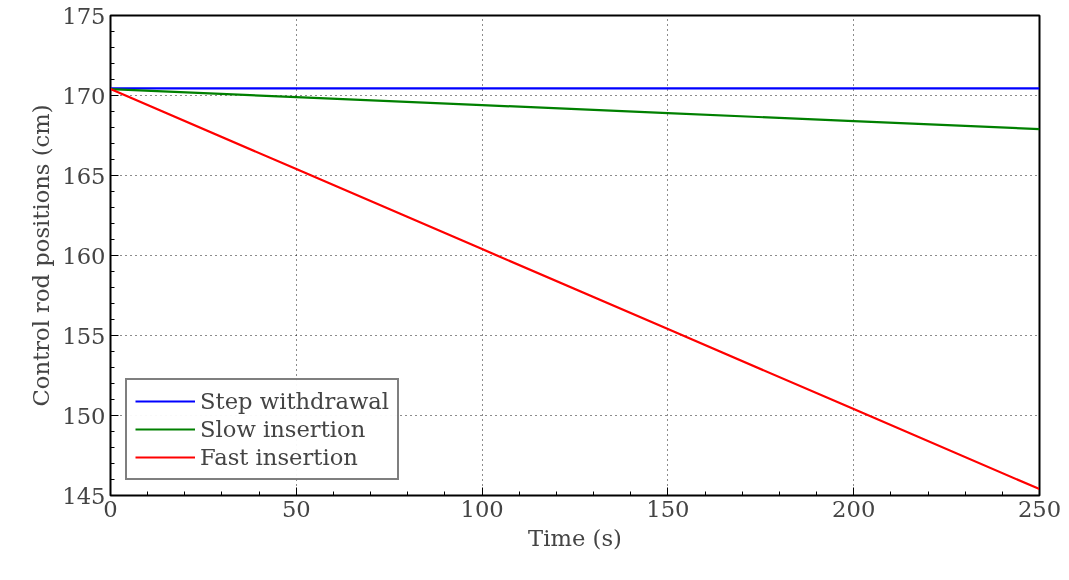 This screenshot has height=580, width=1069. Describe the element at coordinates (295, 401) in the screenshot. I see `legend-label: Step withdrawal` at that location.